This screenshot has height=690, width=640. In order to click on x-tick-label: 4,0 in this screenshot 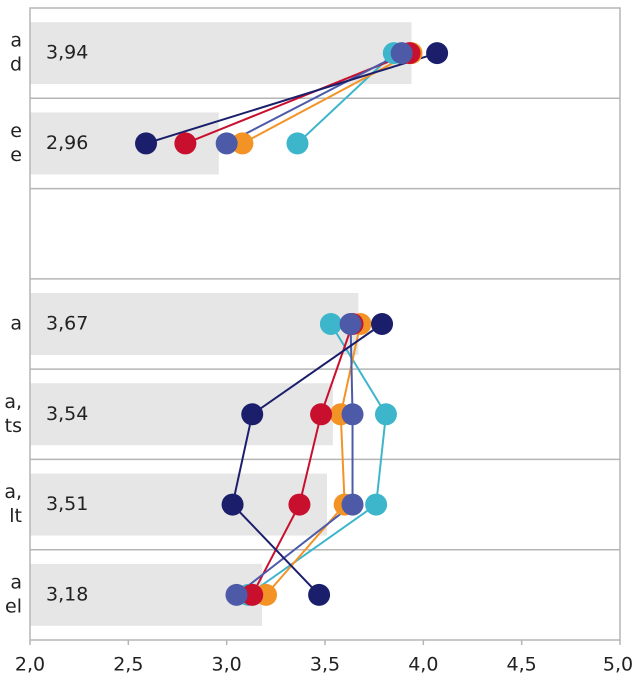, I will do `click(423, 665)`.